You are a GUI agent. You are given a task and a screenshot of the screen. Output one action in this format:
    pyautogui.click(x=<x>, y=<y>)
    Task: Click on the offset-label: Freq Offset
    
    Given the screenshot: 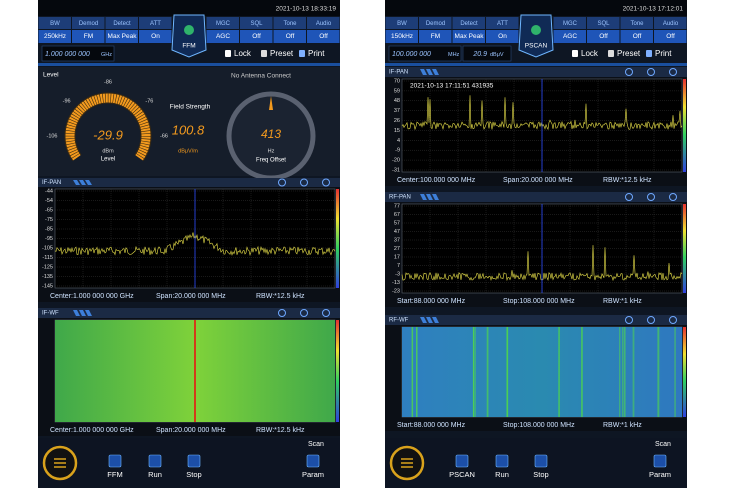 What is the action you would take?
    pyautogui.click(x=271, y=161)
    